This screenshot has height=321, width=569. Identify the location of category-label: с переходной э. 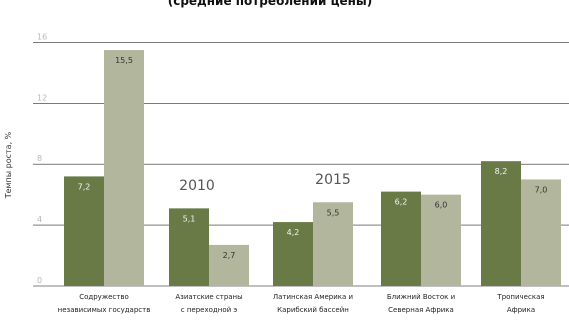
(209, 310).